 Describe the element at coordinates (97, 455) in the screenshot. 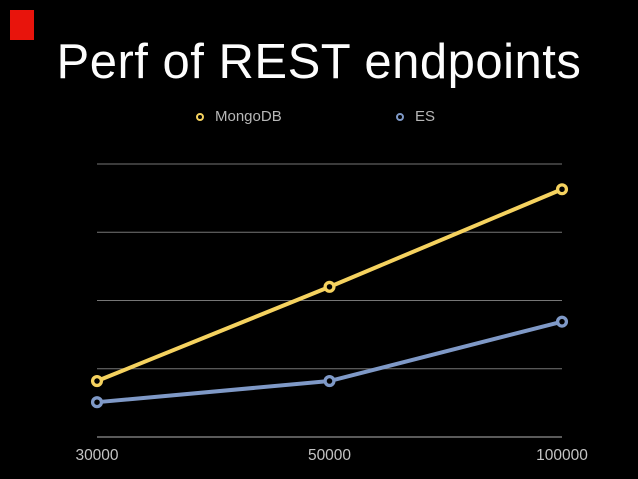

I see `x-axis-tick-label: 30000` at that location.